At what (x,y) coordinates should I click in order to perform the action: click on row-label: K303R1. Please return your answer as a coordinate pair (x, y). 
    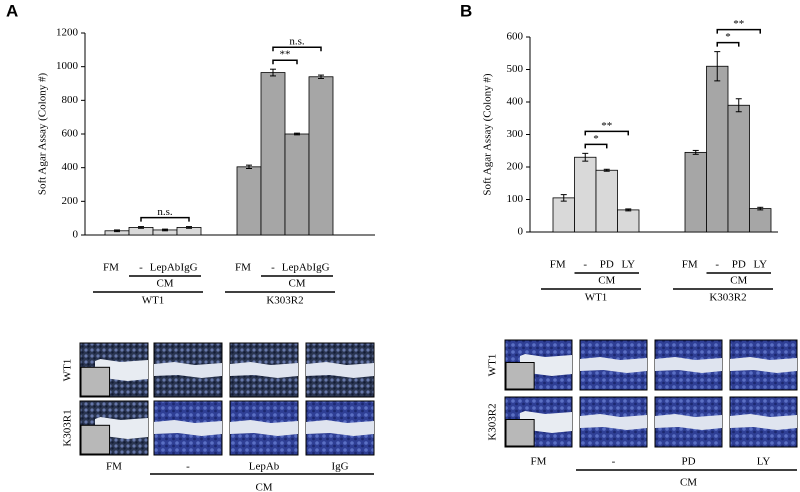
    Looking at the image, I should click on (68, 427).